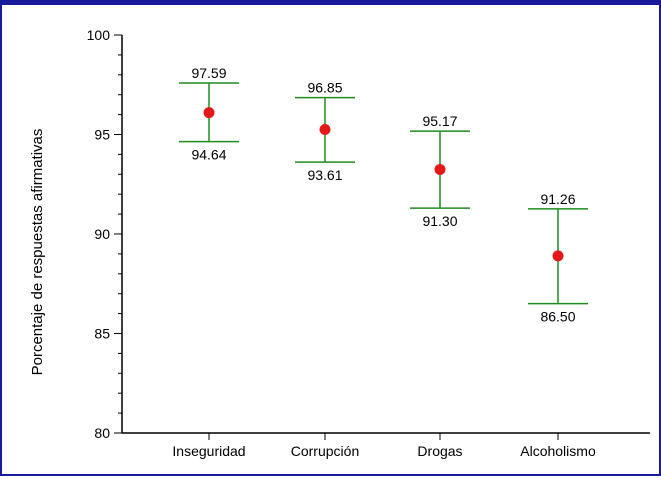 The height and width of the screenshot is (479, 661). Describe the element at coordinates (325, 451) in the screenshot. I see `x-tick-label: Corrupción` at that location.